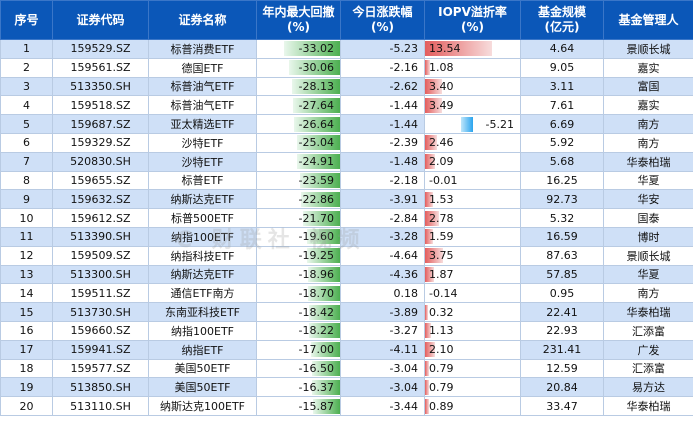 This screenshot has width=693, height=437. I want to click on drawdown-value: -16.50, so click(316, 368).